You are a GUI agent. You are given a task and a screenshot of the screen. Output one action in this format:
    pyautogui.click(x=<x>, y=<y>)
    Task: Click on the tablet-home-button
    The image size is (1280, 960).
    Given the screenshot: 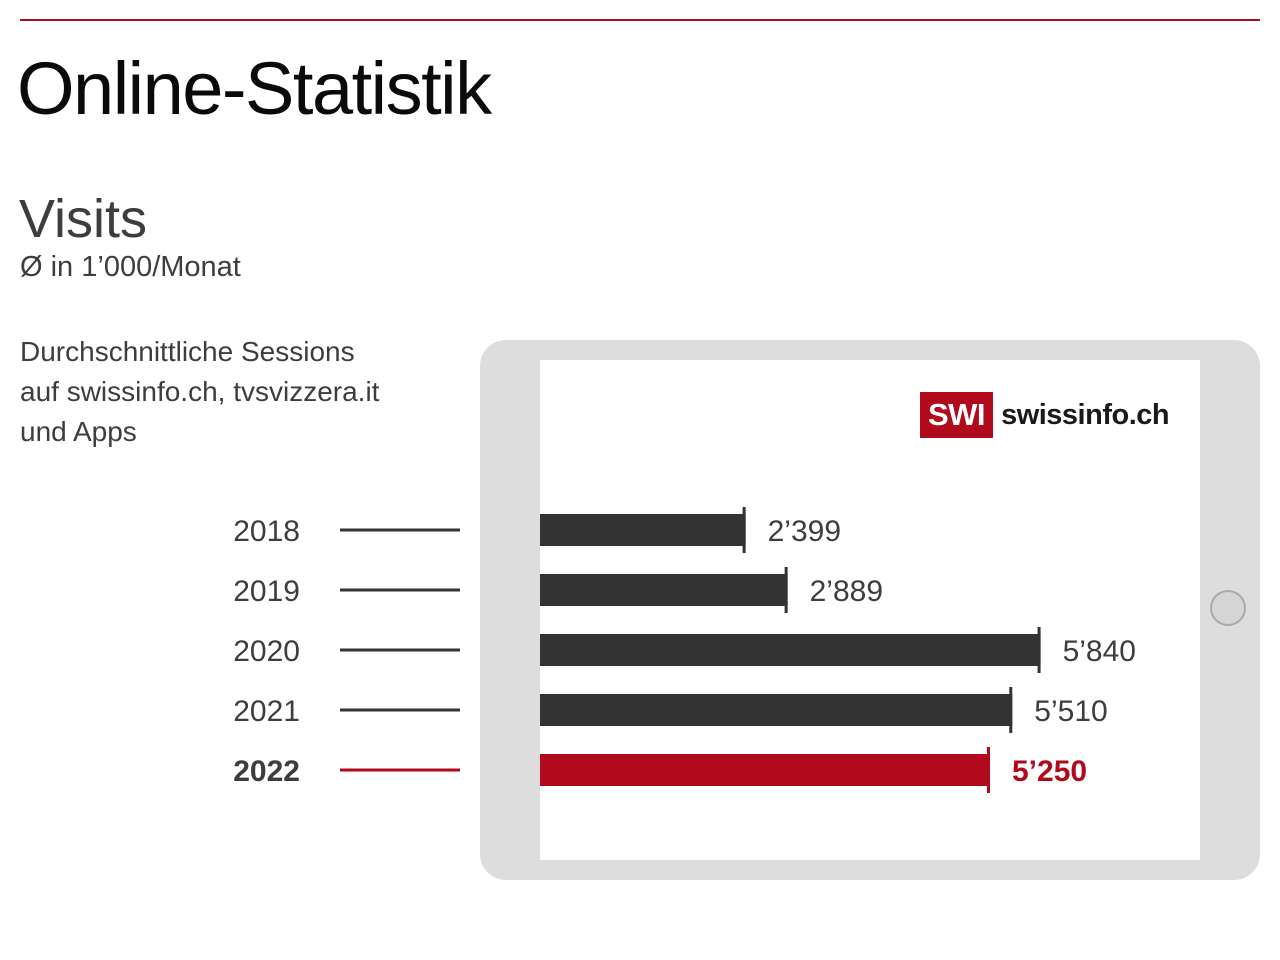 What is the action you would take?
    pyautogui.click(x=1228, y=608)
    